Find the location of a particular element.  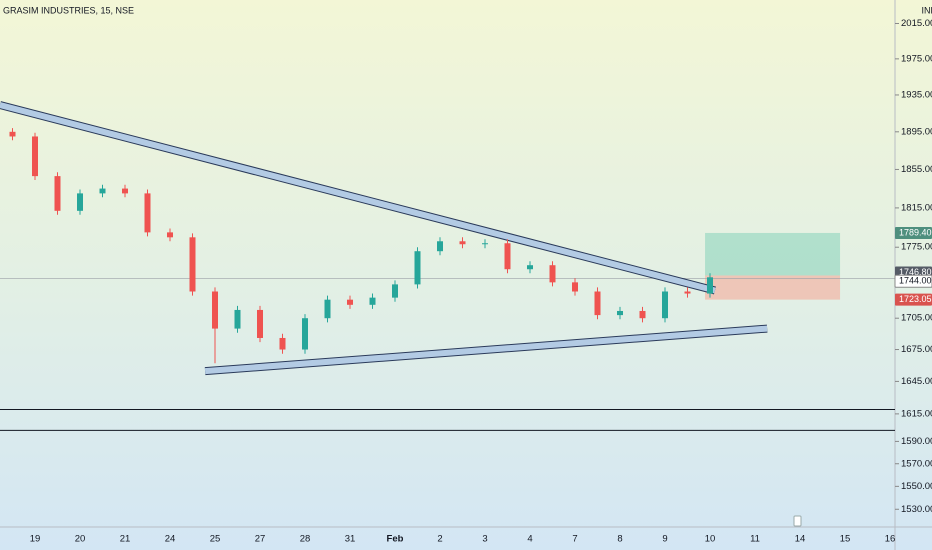

y-tick-label: 1615.00 is located at coordinates (916, 413).